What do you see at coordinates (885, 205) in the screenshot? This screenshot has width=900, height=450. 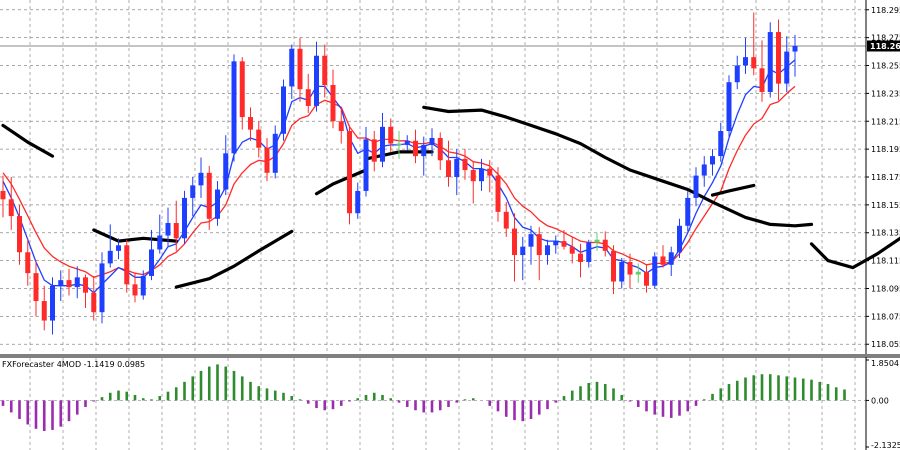 I see `price-axis-tick-label: 118.155` at bounding box center [885, 205].